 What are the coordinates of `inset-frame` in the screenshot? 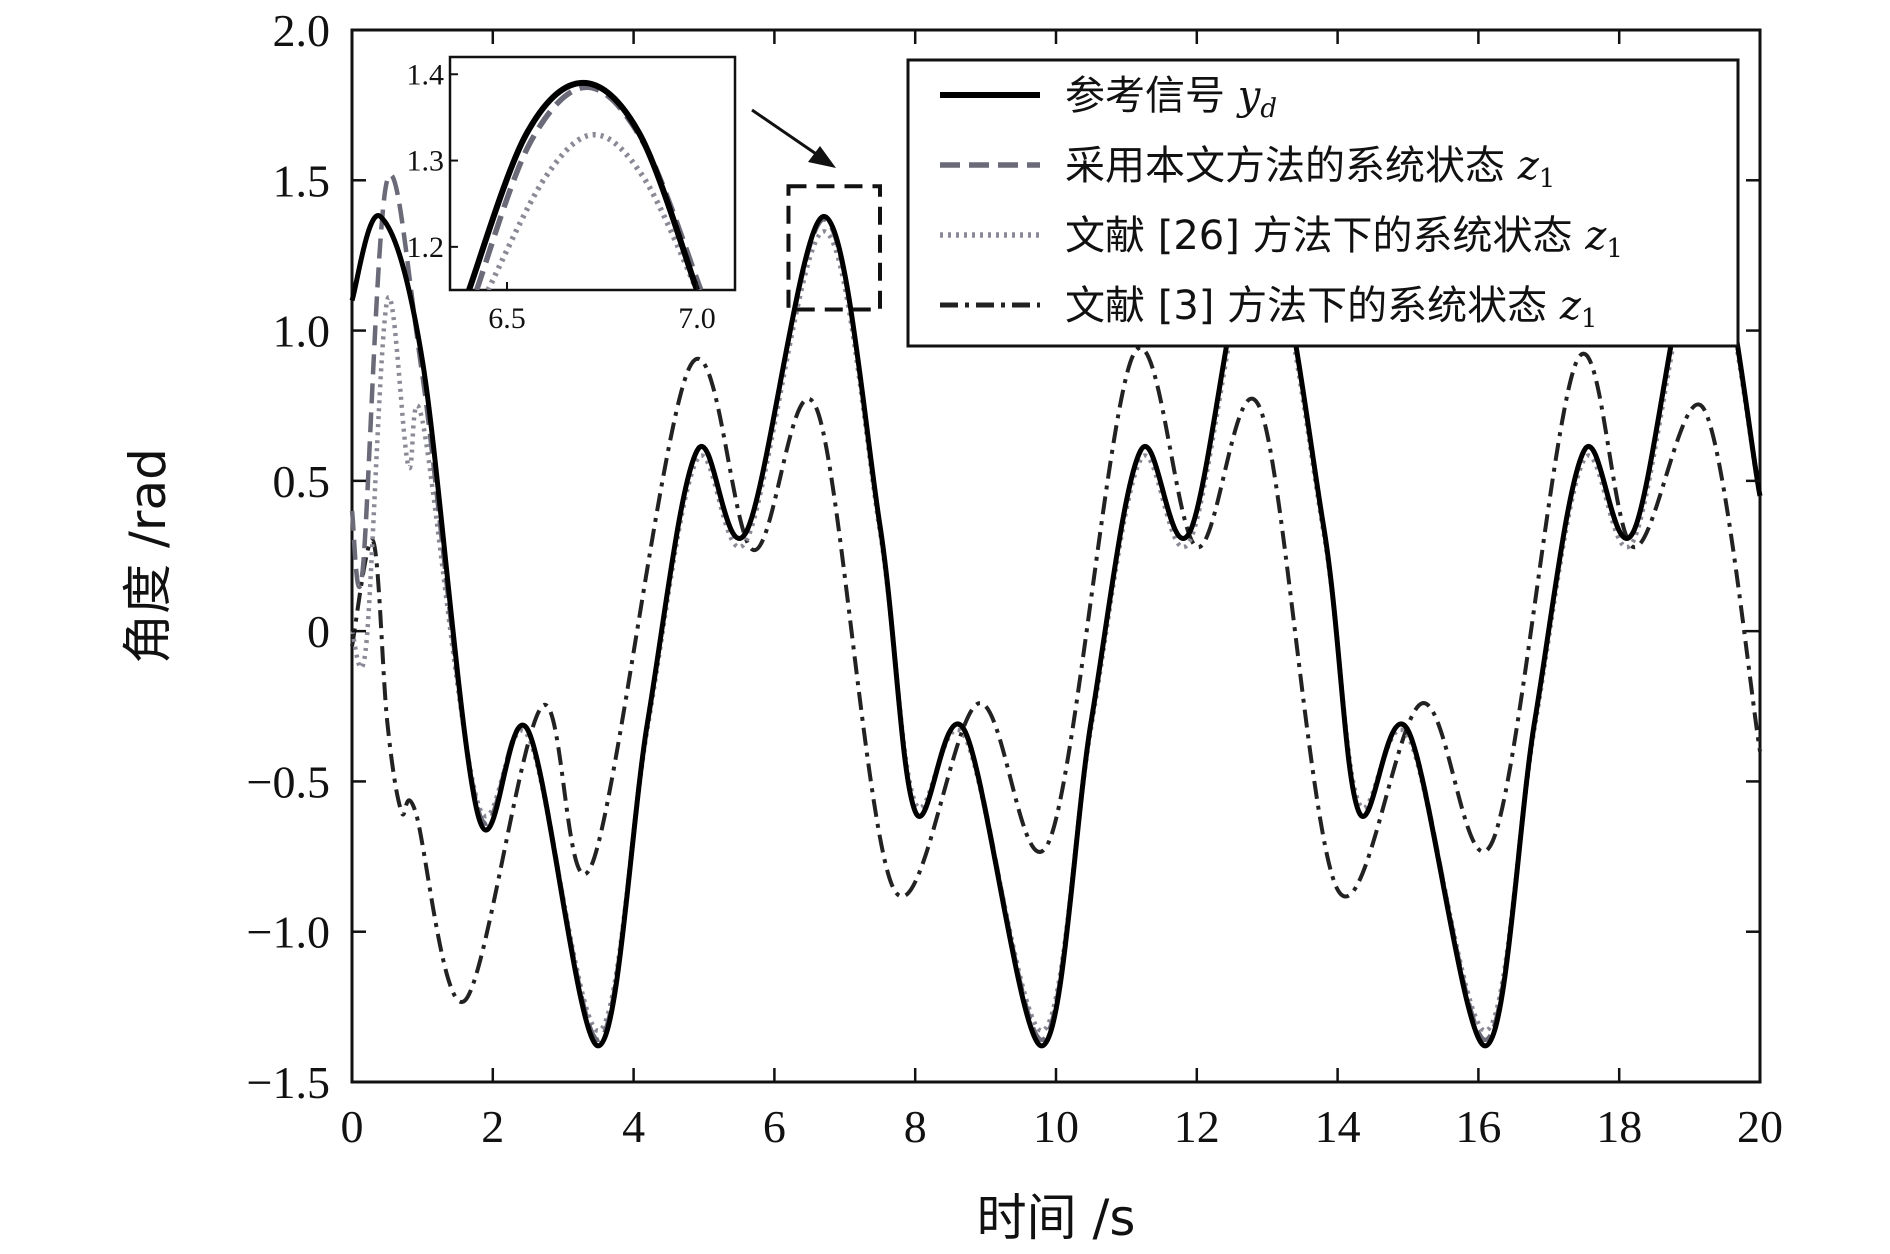 It's located at (592, 173).